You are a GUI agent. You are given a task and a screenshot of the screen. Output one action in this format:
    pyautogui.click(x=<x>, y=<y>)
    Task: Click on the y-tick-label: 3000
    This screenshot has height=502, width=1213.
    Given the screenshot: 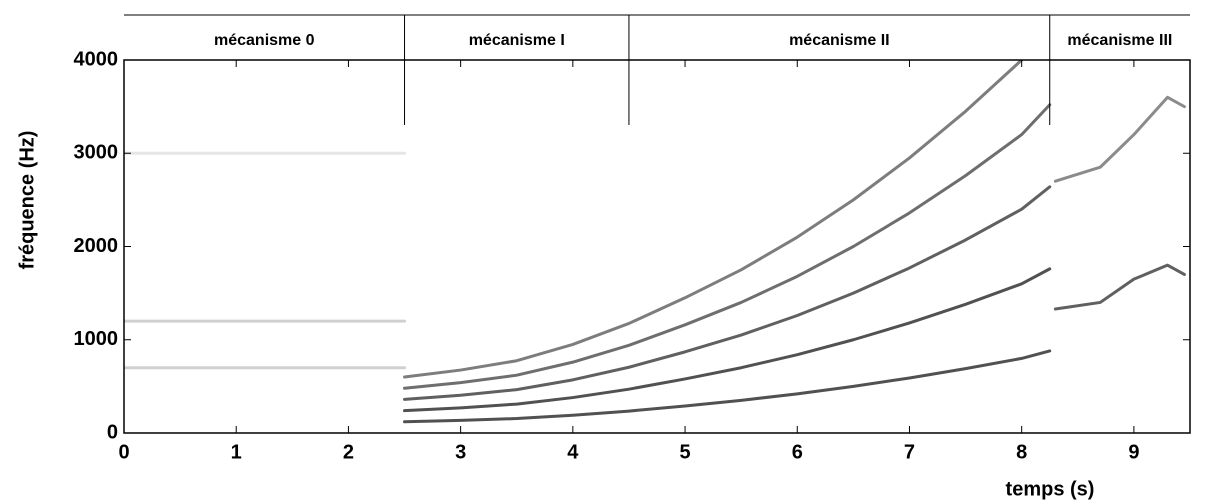 What is the action you would take?
    pyautogui.click(x=96, y=153)
    